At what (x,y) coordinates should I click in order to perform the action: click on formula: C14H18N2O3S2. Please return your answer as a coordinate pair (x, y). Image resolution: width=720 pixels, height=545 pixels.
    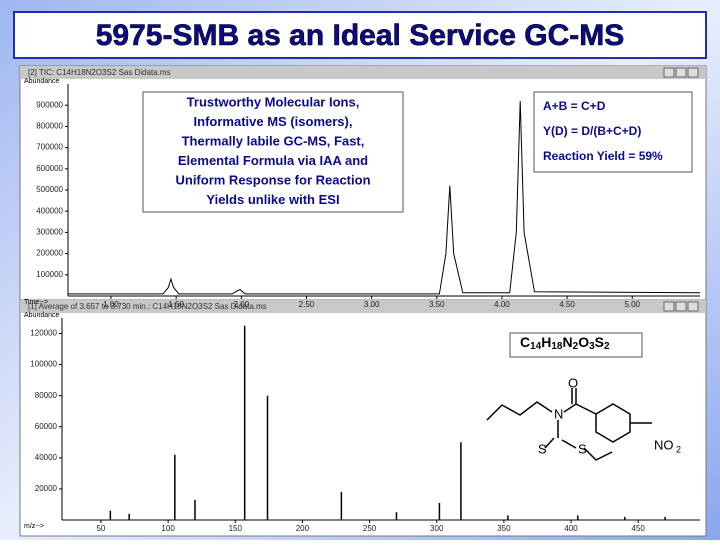
    Looking at the image, I should click on (565, 343).